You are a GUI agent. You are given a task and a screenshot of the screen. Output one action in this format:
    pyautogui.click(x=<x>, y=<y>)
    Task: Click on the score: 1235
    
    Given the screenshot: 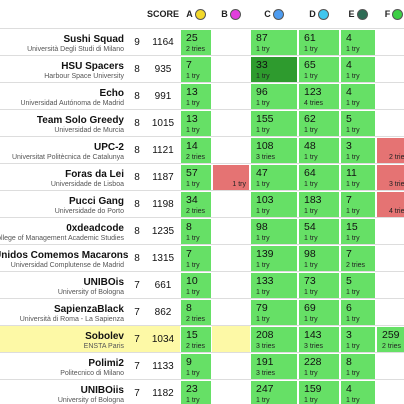 What is the action you would take?
    pyautogui.click(x=163, y=231)
    